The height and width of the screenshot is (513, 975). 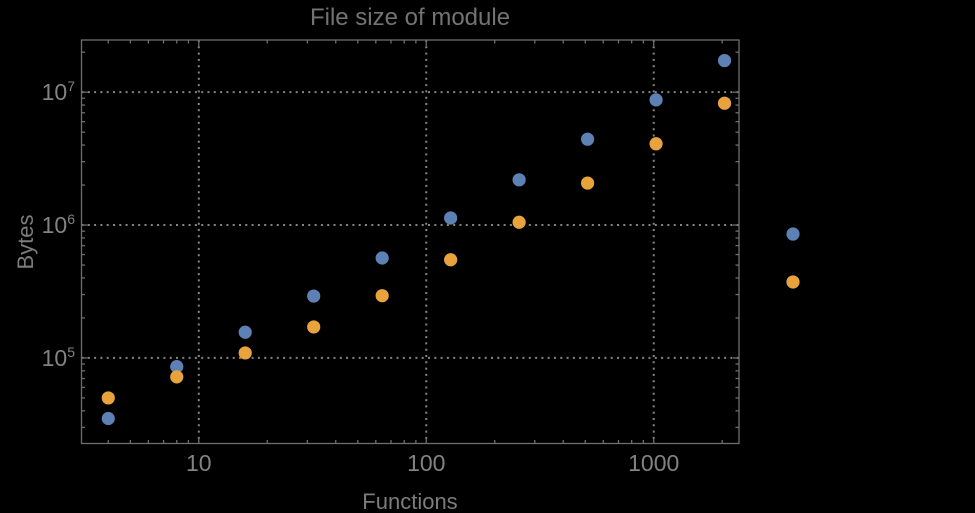 I want to click on chart-title: File size of module, so click(x=410, y=17).